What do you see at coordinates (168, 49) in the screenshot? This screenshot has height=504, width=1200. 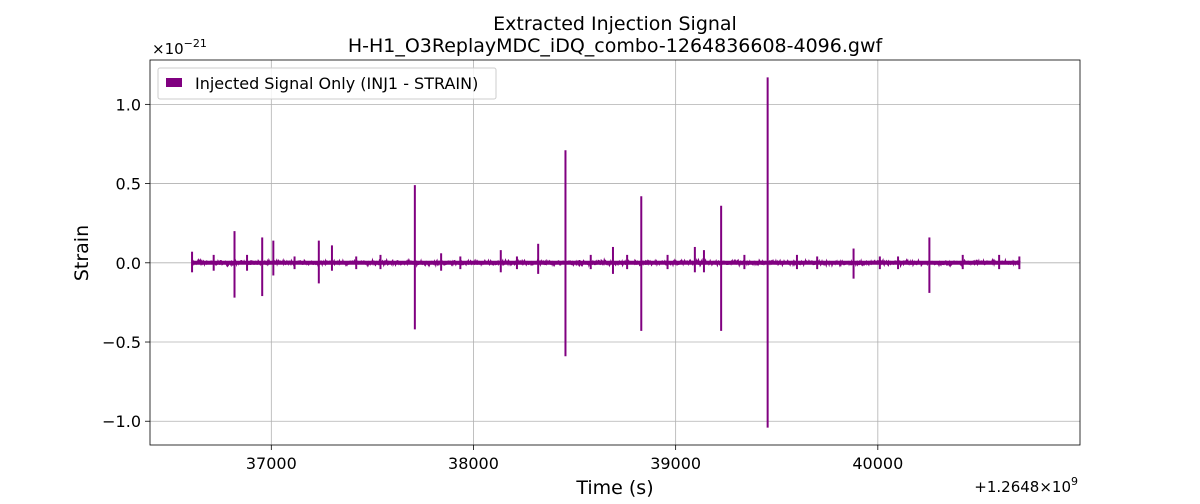 I see `y-scale-base: ×10` at bounding box center [168, 49].